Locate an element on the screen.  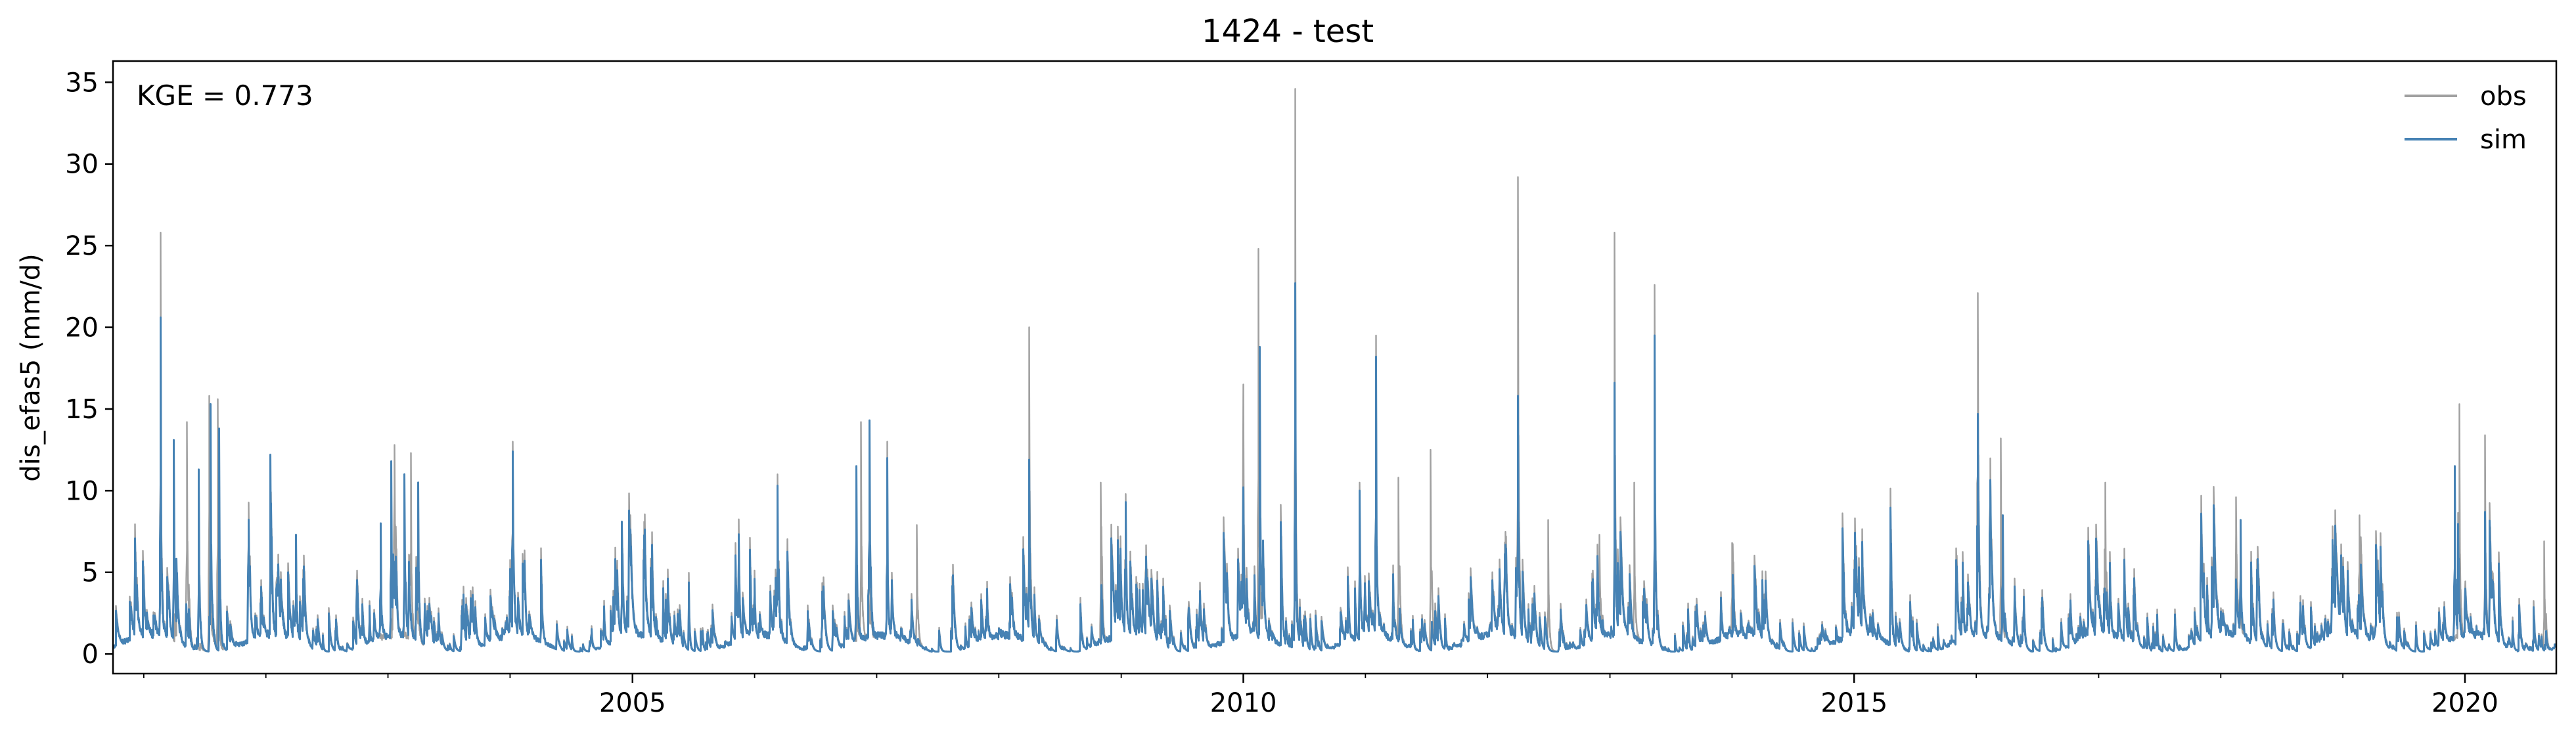
legend: obs sim is located at coordinates (2466, 118).